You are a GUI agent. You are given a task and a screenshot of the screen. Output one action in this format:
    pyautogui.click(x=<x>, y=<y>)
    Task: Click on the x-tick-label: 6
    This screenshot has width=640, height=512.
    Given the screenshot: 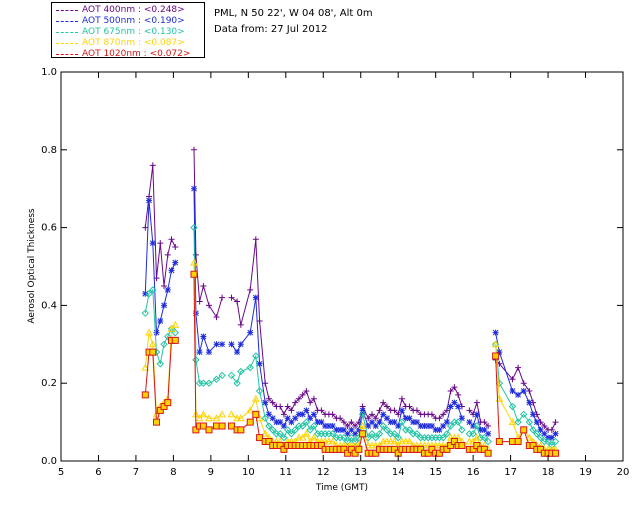 What is the action you would take?
    pyautogui.click(x=98, y=472)
    